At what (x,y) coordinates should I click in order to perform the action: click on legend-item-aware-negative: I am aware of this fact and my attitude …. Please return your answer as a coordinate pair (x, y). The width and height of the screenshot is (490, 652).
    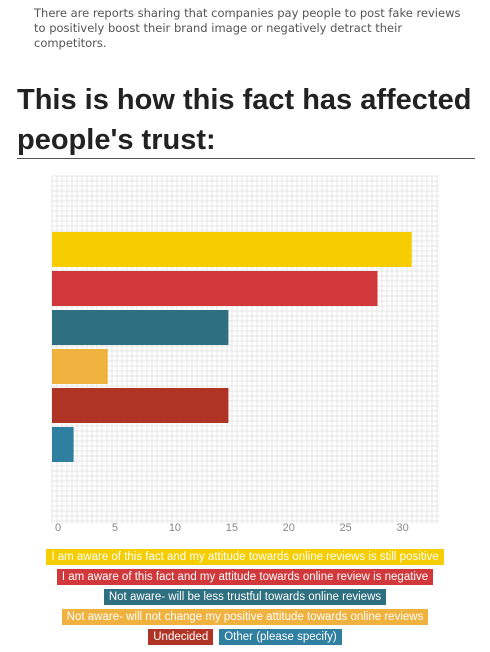
    Looking at the image, I should click on (245, 577).